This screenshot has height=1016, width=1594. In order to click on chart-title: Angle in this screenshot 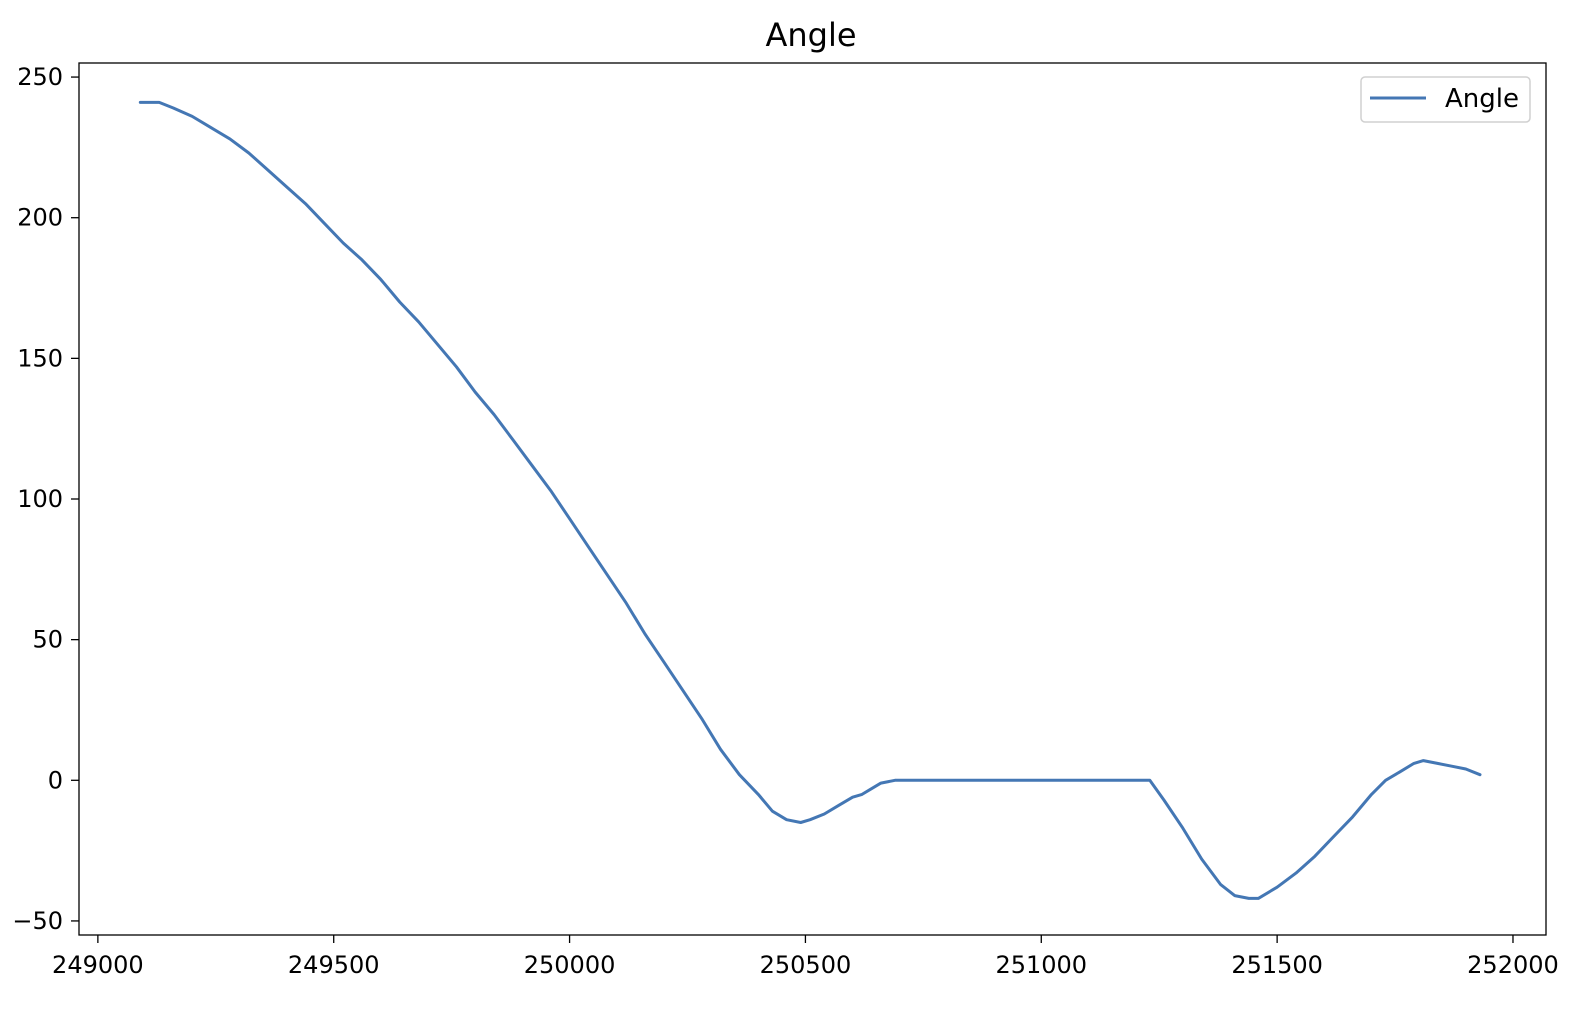, I will do `click(810, 35)`.